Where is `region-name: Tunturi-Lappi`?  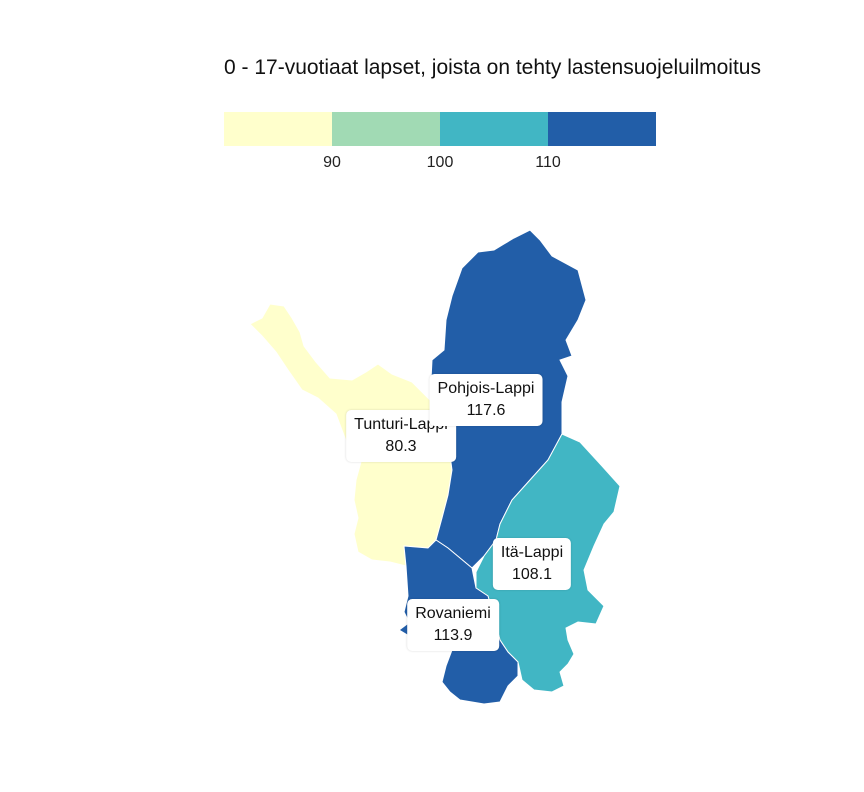
region-name: Tunturi-Lappi is located at coordinates (401, 424).